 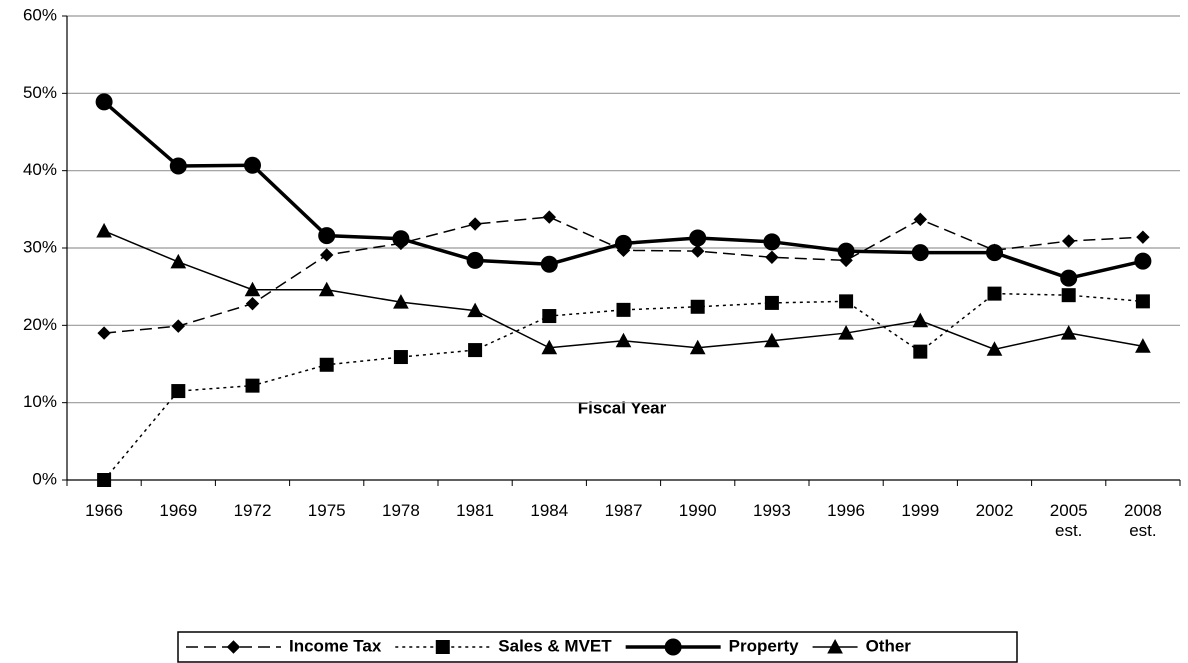 I want to click on x-tick-label: 1969, so click(x=178, y=510).